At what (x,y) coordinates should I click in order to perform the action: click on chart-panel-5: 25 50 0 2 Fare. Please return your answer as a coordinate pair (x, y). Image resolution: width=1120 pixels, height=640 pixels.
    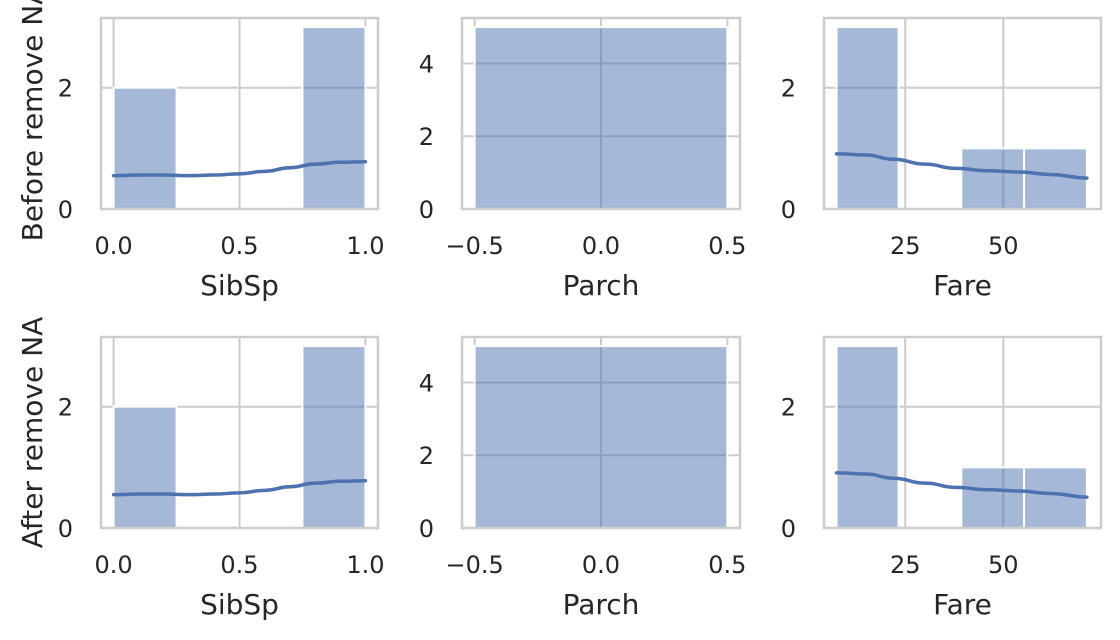
    Looking at the image, I should click on (942, 478).